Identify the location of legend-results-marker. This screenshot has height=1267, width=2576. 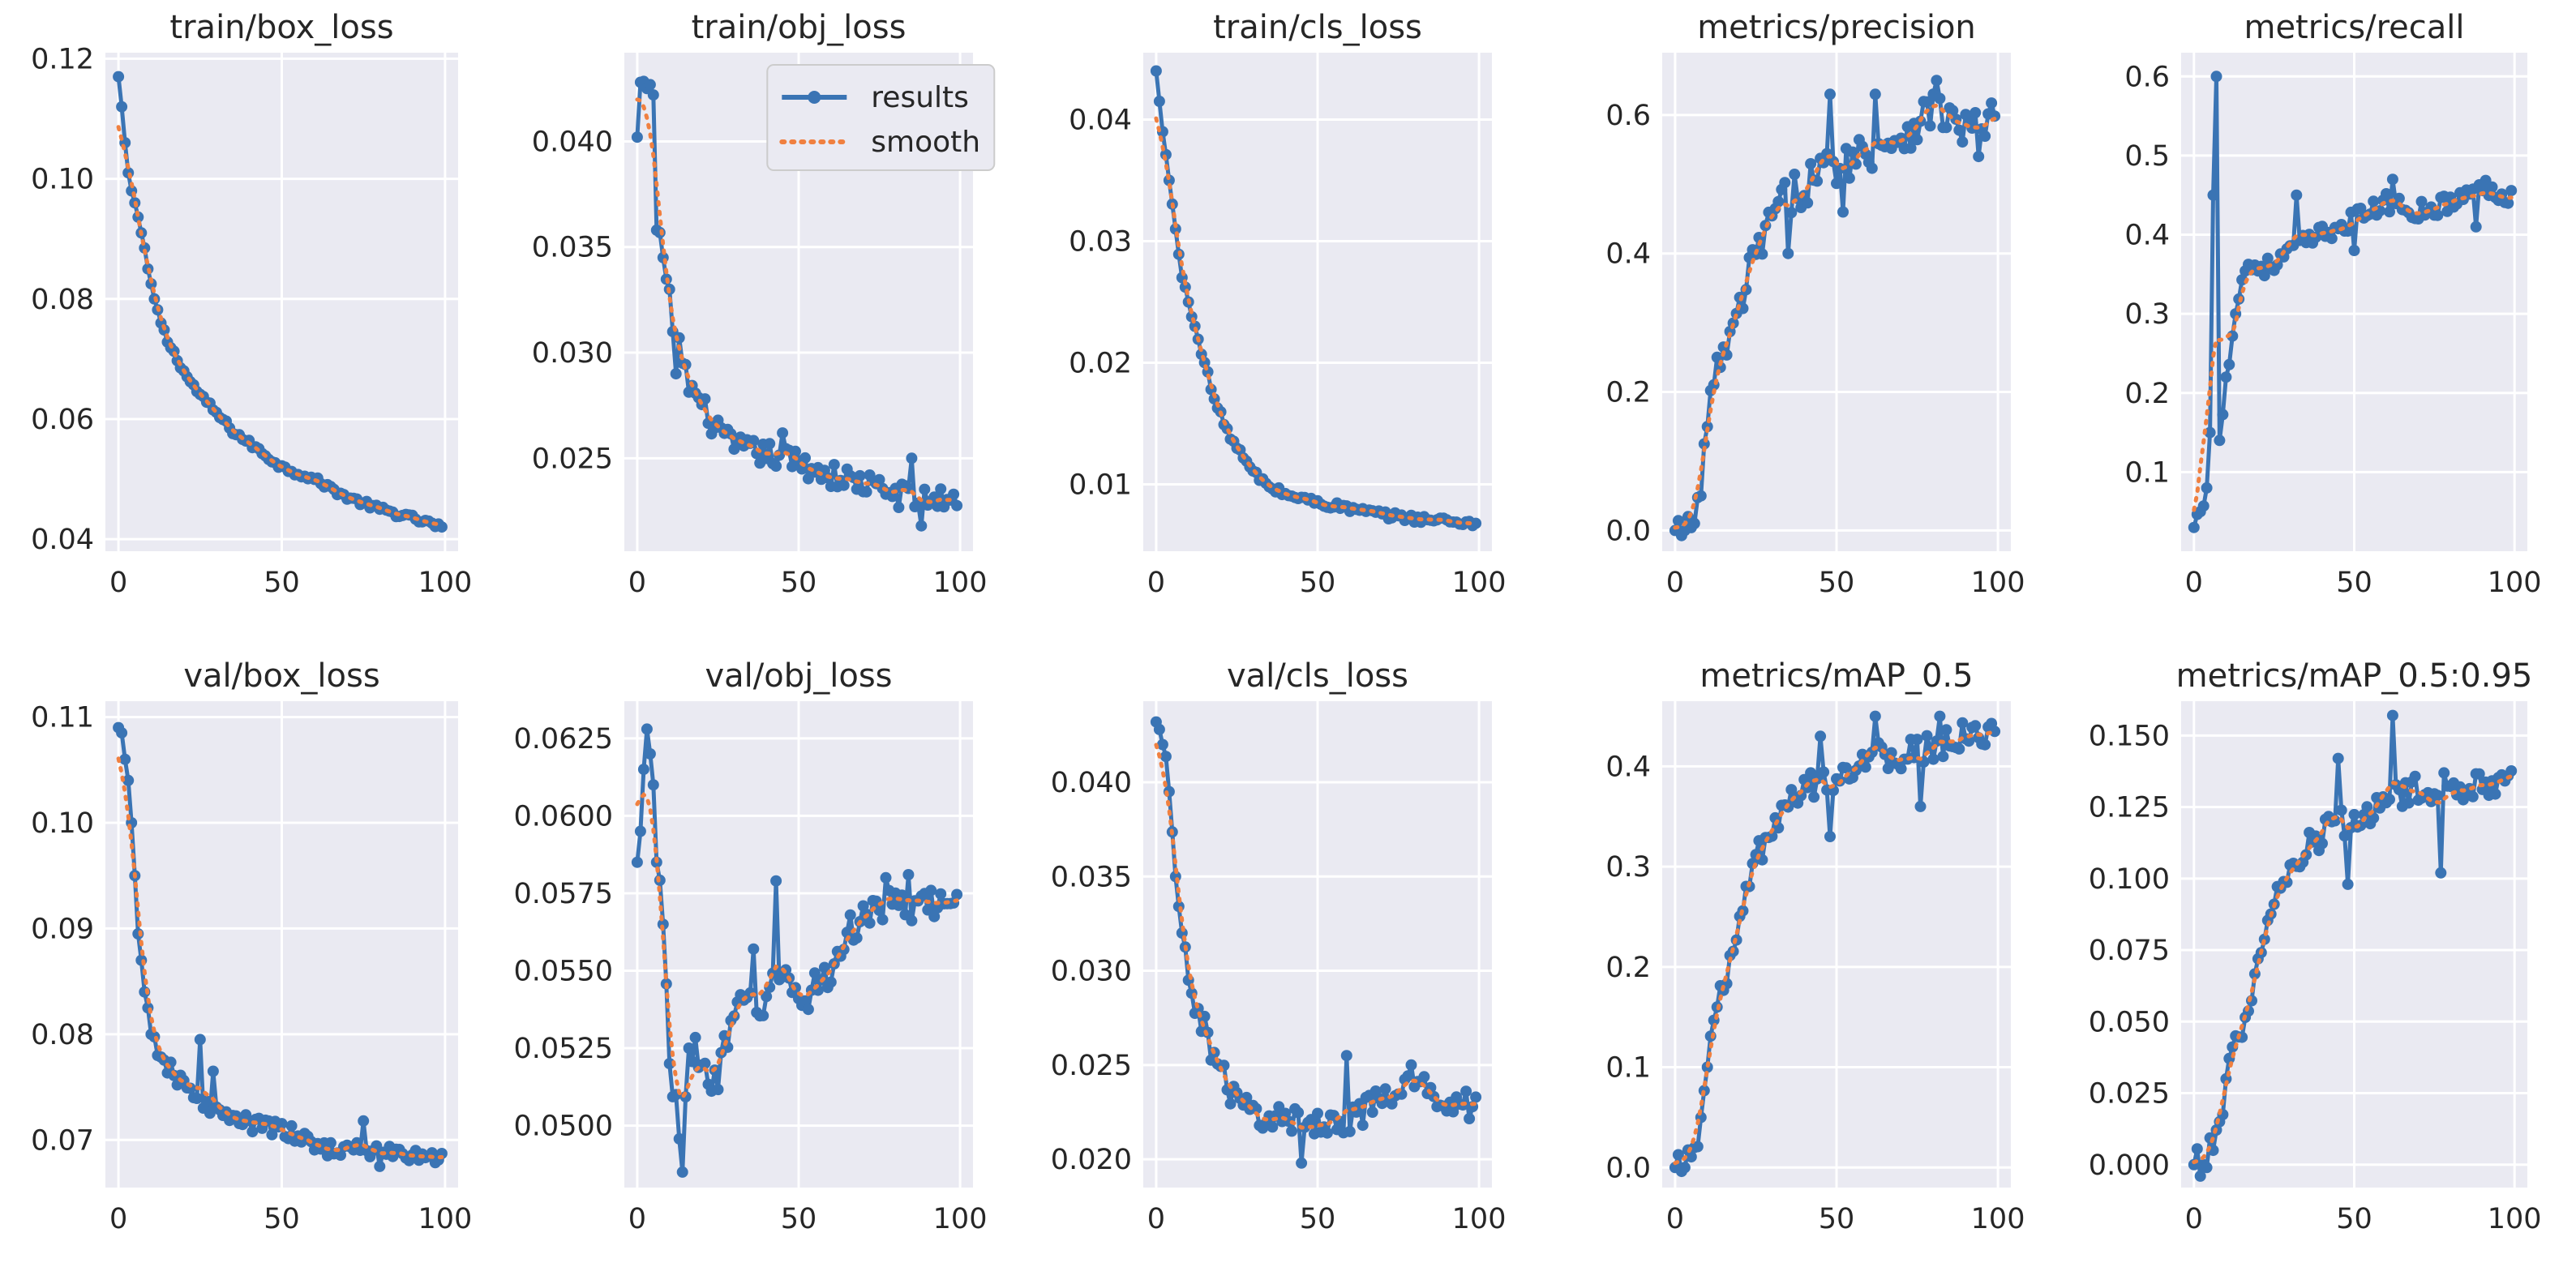
(814, 97).